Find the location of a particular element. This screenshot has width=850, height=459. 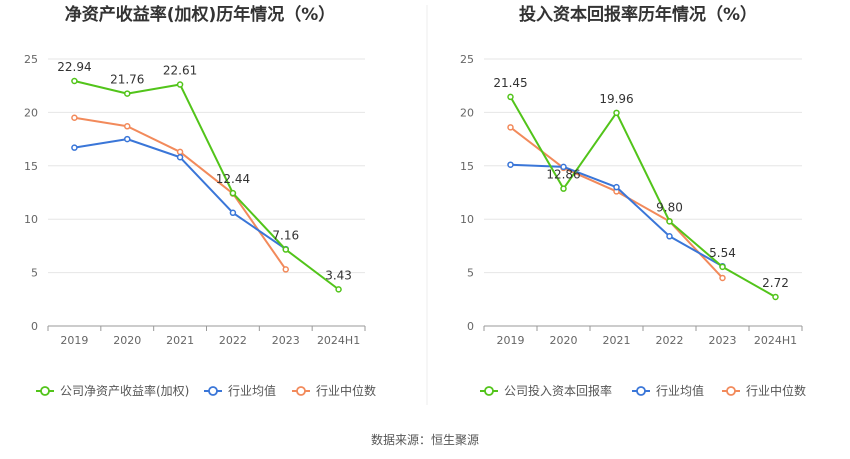

roe-chart-title: 净资产收益率(加权)历年情况（%） is located at coordinates (200, 14).